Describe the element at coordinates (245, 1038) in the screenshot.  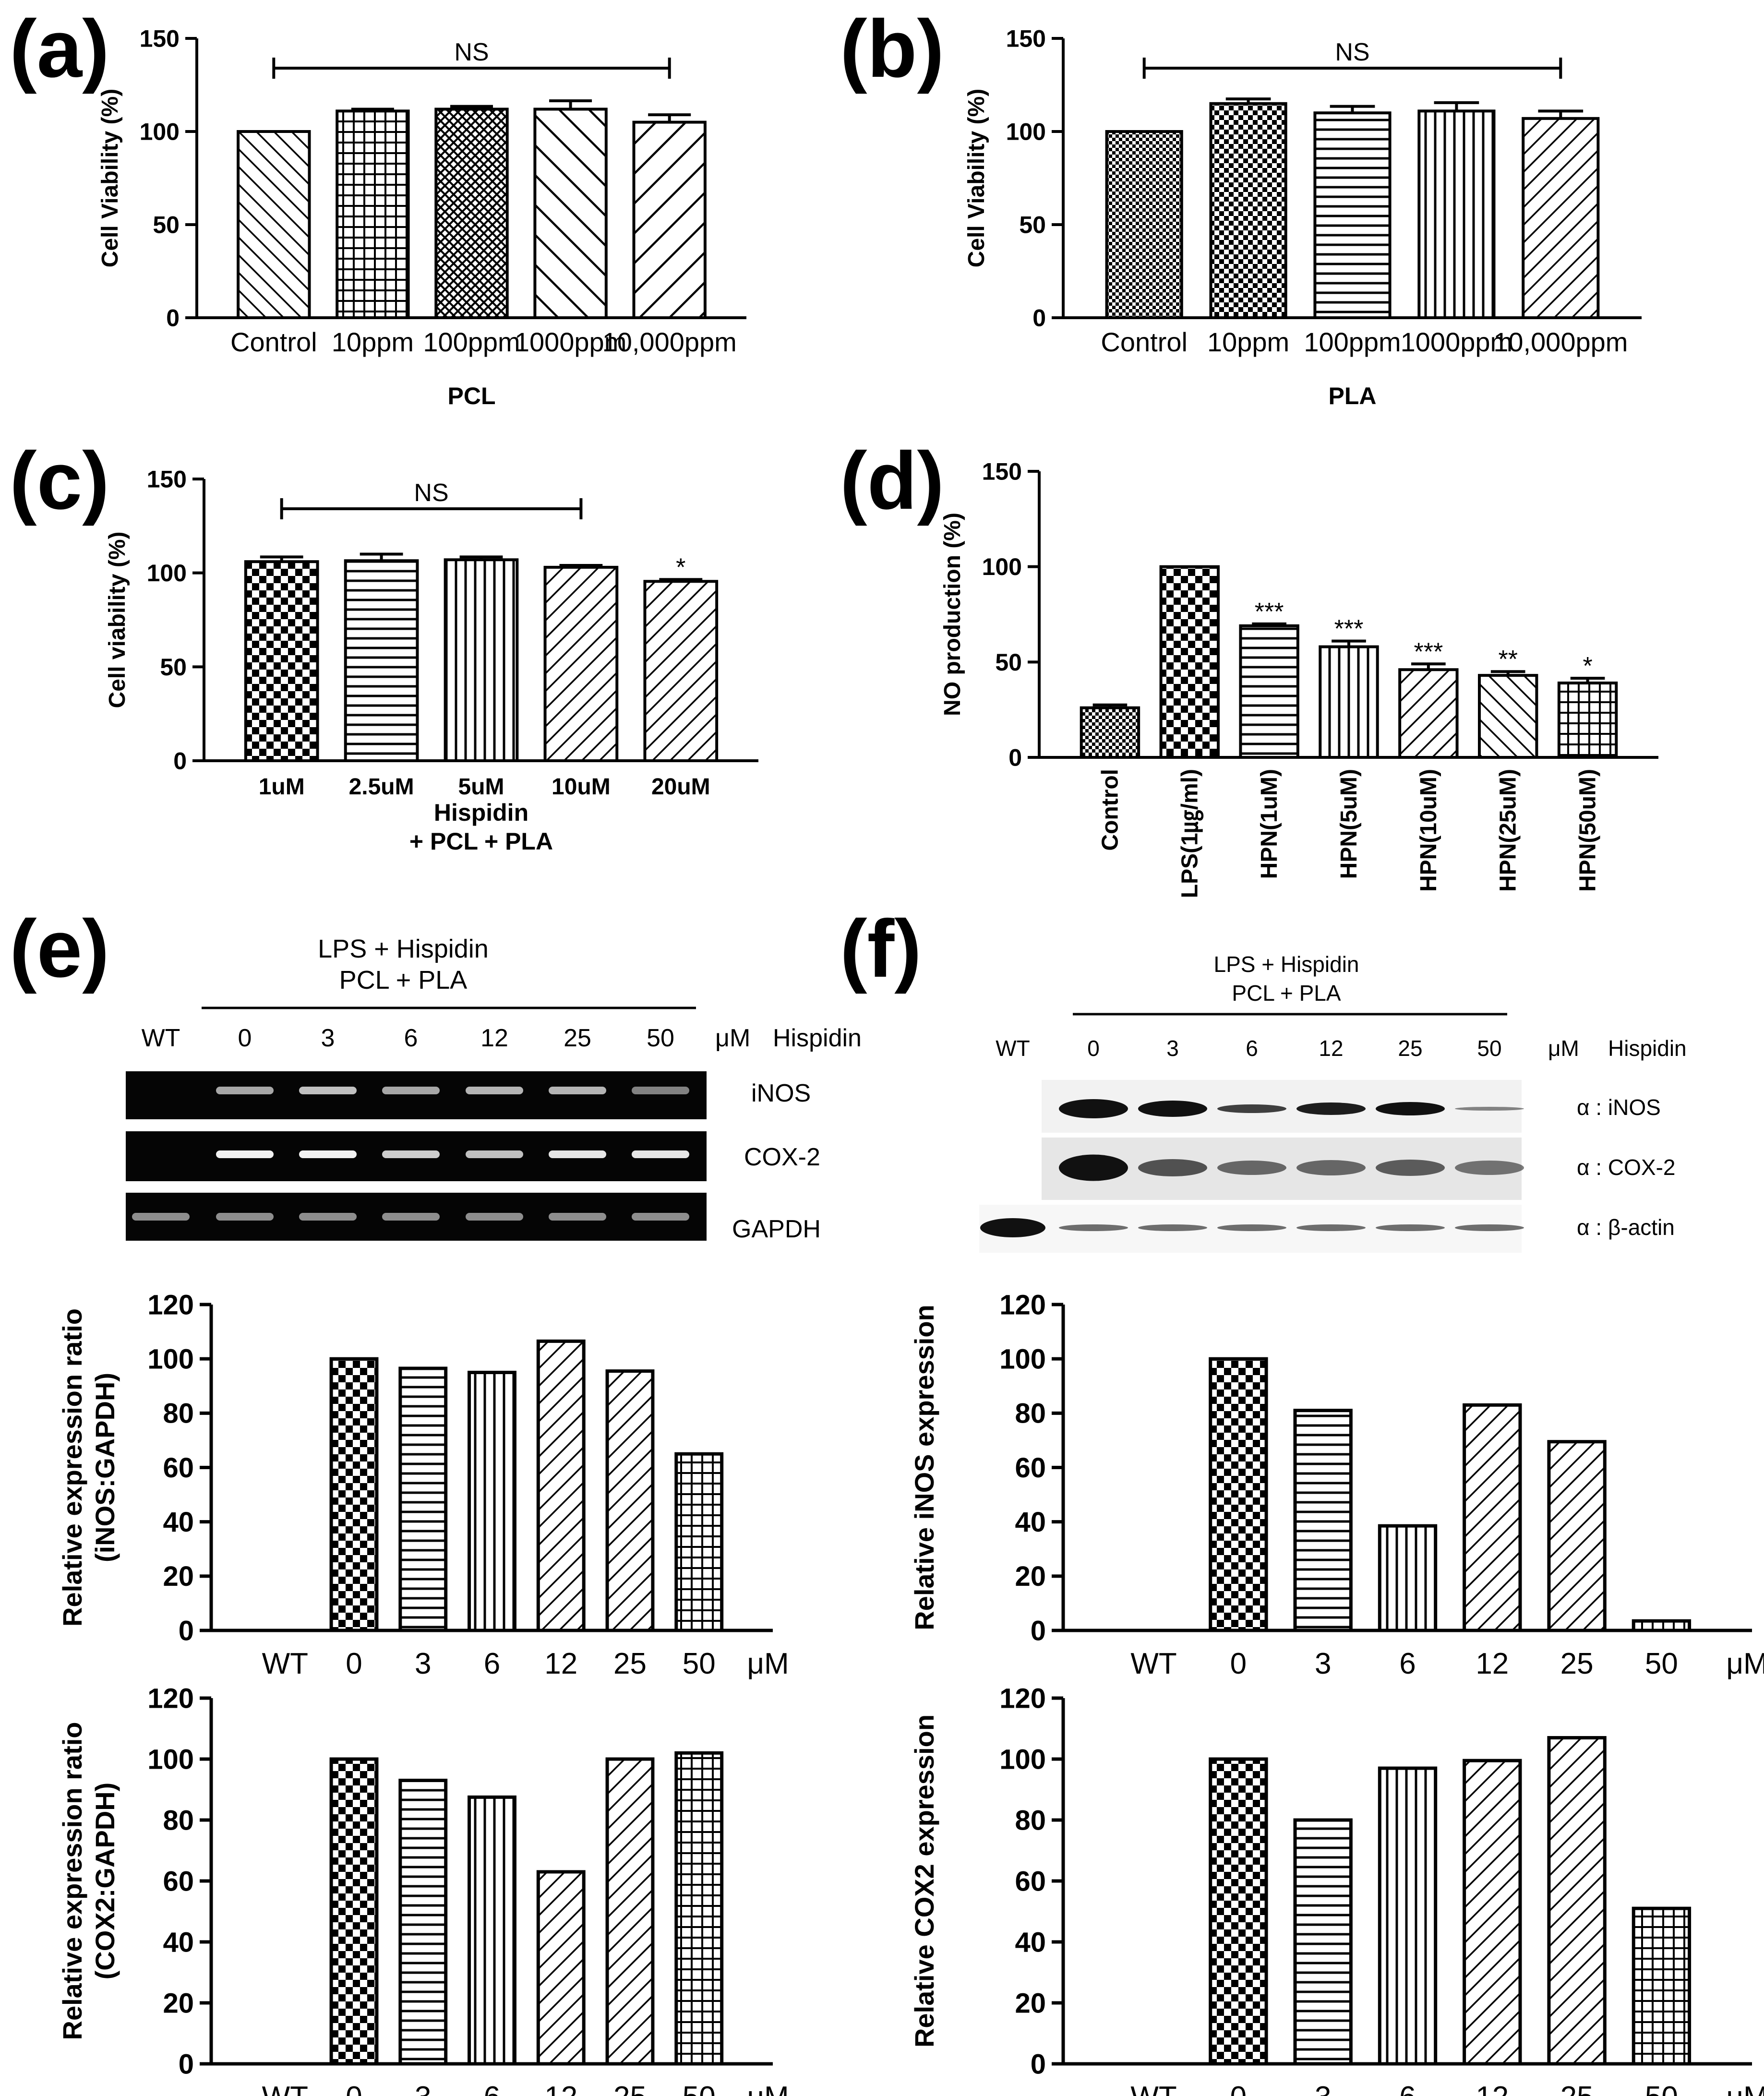
I see `blot-e-lane-1: 0` at that location.